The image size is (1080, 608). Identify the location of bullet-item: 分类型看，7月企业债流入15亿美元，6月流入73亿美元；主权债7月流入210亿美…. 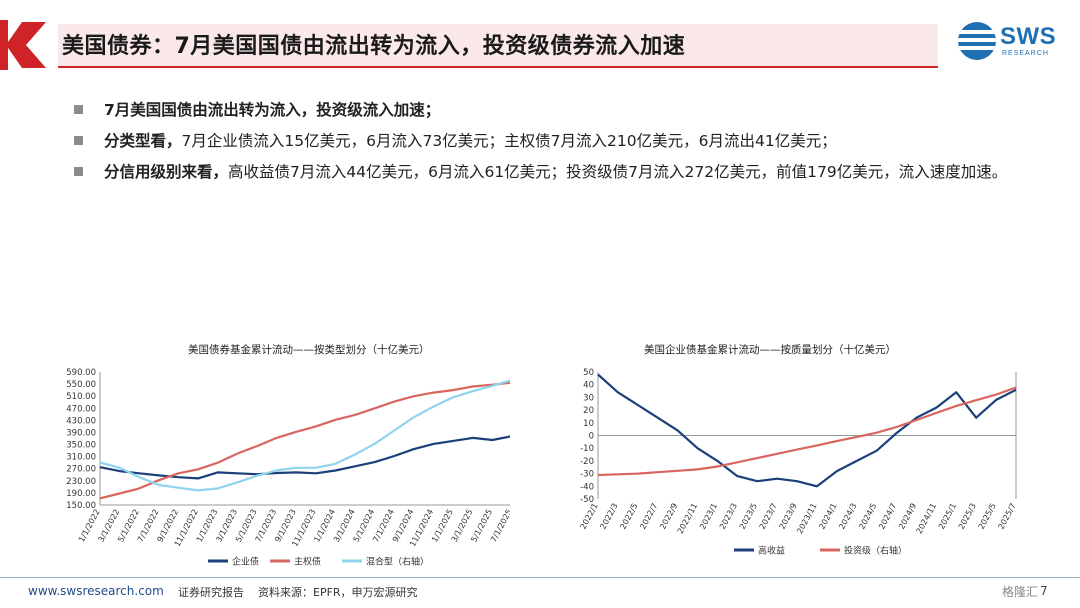
(564, 141).